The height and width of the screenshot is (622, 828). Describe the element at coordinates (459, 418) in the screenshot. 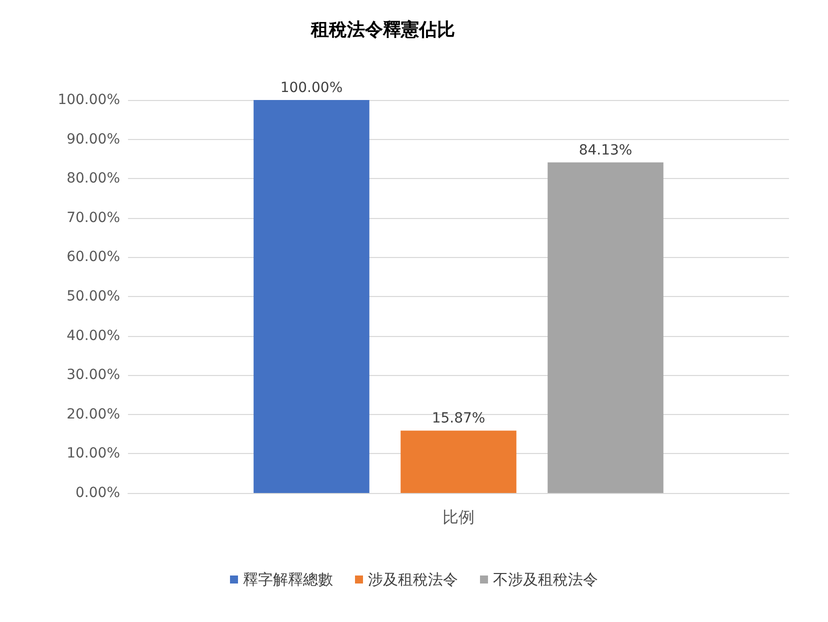

I see `data-label: 15.87%` at that location.